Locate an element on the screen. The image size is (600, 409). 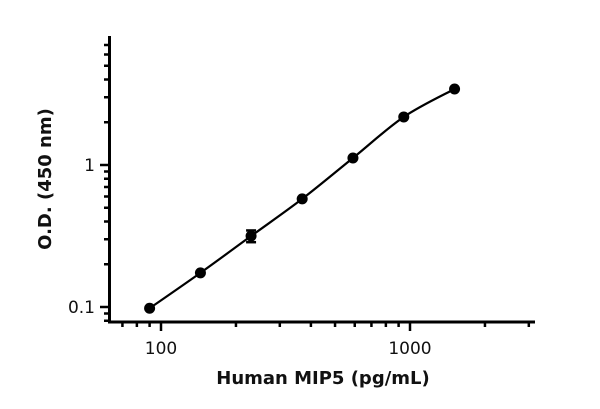
x-tick-label: 1000 is located at coordinates (409, 349).